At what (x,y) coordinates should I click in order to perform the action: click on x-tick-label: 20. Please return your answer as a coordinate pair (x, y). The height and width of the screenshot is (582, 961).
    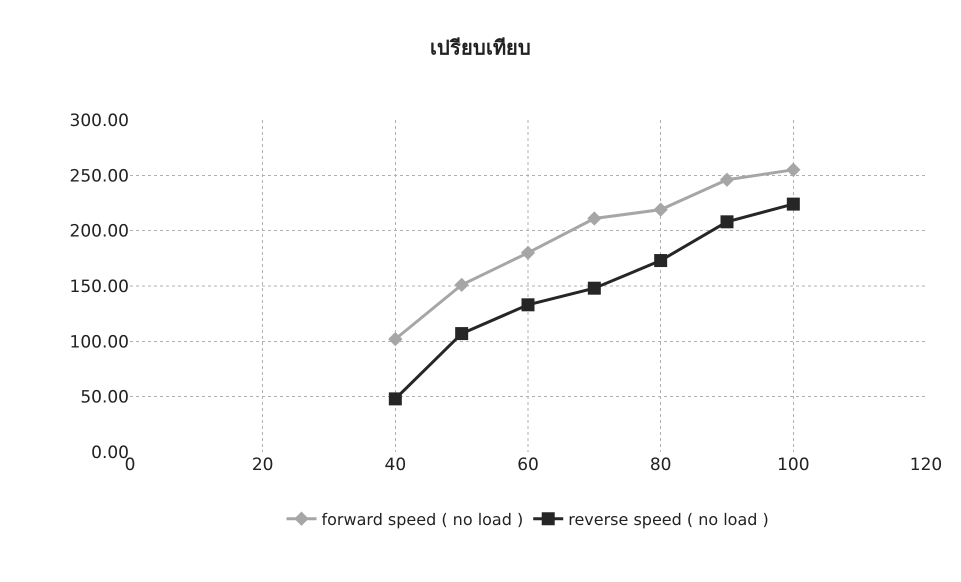
    Looking at the image, I should click on (263, 465).